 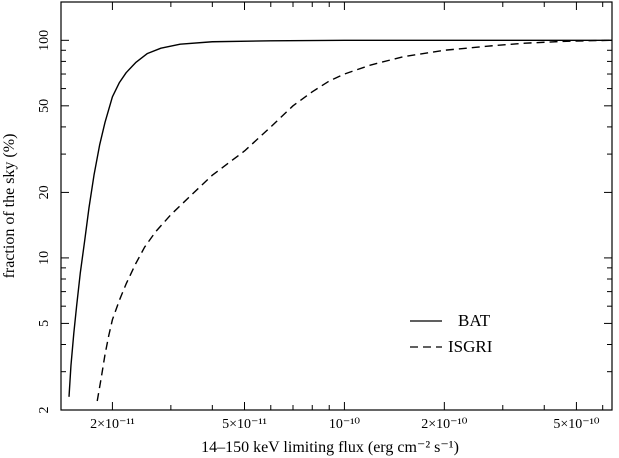 What do you see at coordinates (44, 258) in the screenshot?
I see `y-tick-label: 10` at bounding box center [44, 258].